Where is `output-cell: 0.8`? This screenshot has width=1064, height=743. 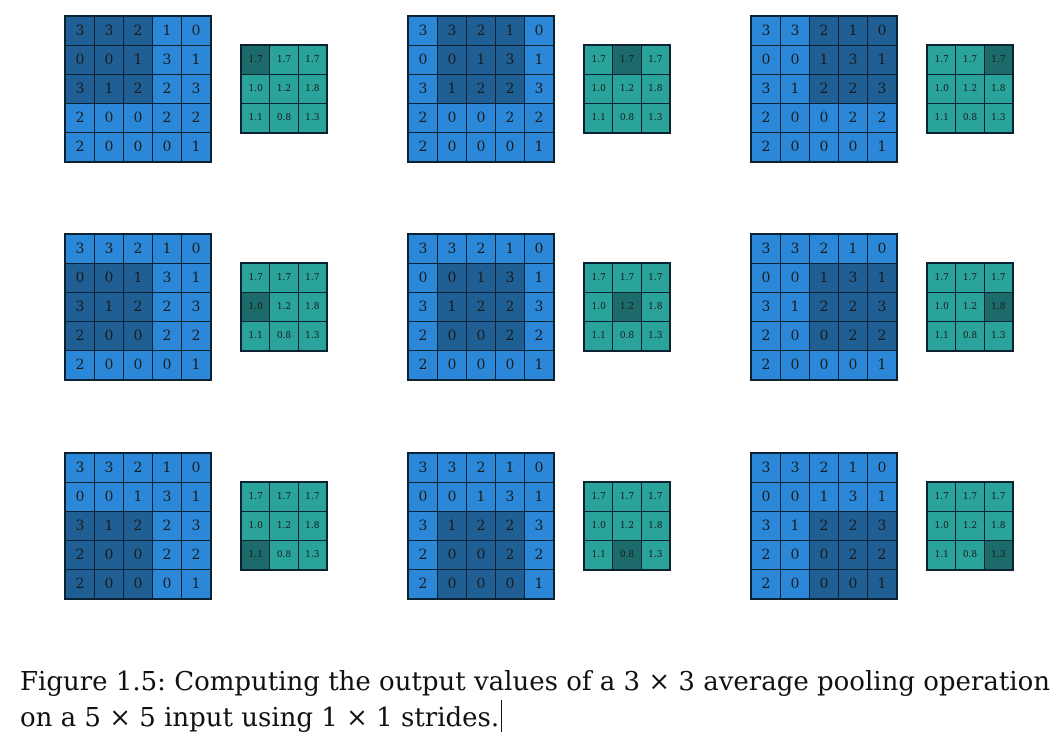
output-cell: 0.8 is located at coordinates (970, 336).